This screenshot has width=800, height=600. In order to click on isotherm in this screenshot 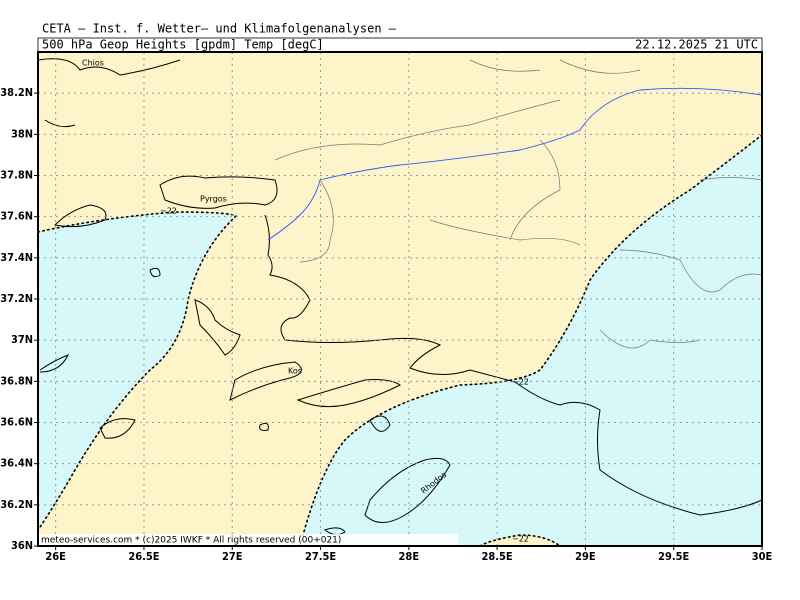, I will do `click(520, 540)`.